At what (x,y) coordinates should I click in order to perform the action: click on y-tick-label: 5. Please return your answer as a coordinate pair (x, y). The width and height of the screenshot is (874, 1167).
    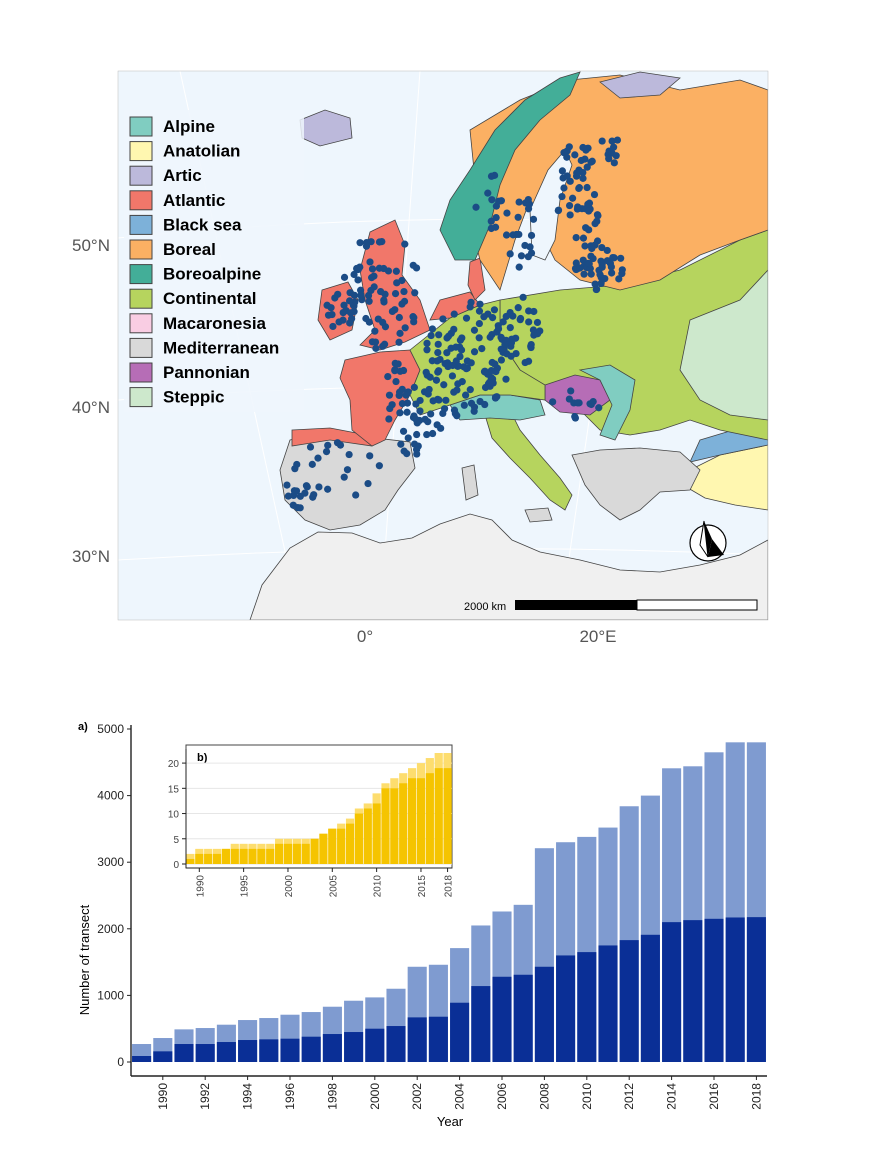
    Looking at the image, I should click on (176, 840).